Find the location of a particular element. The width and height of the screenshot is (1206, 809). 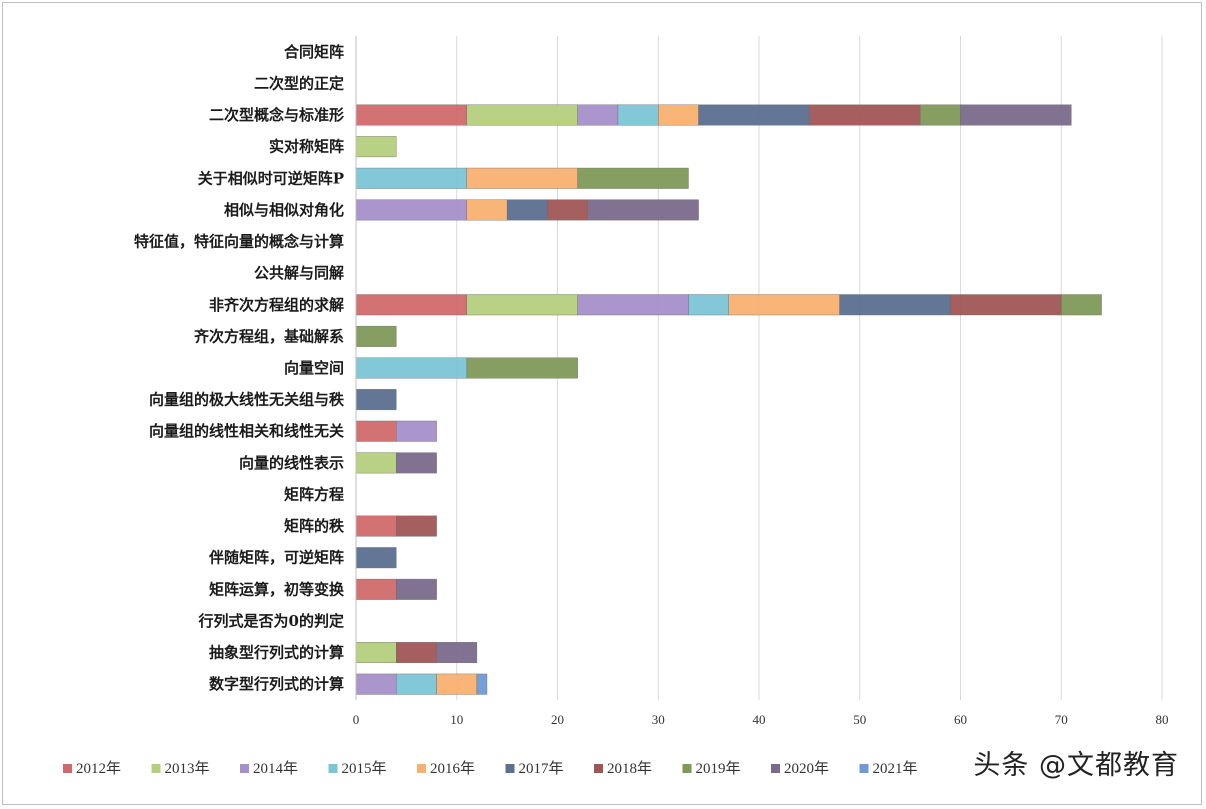

watermark-text: 头条 @文都教育 is located at coordinates (1076, 765).